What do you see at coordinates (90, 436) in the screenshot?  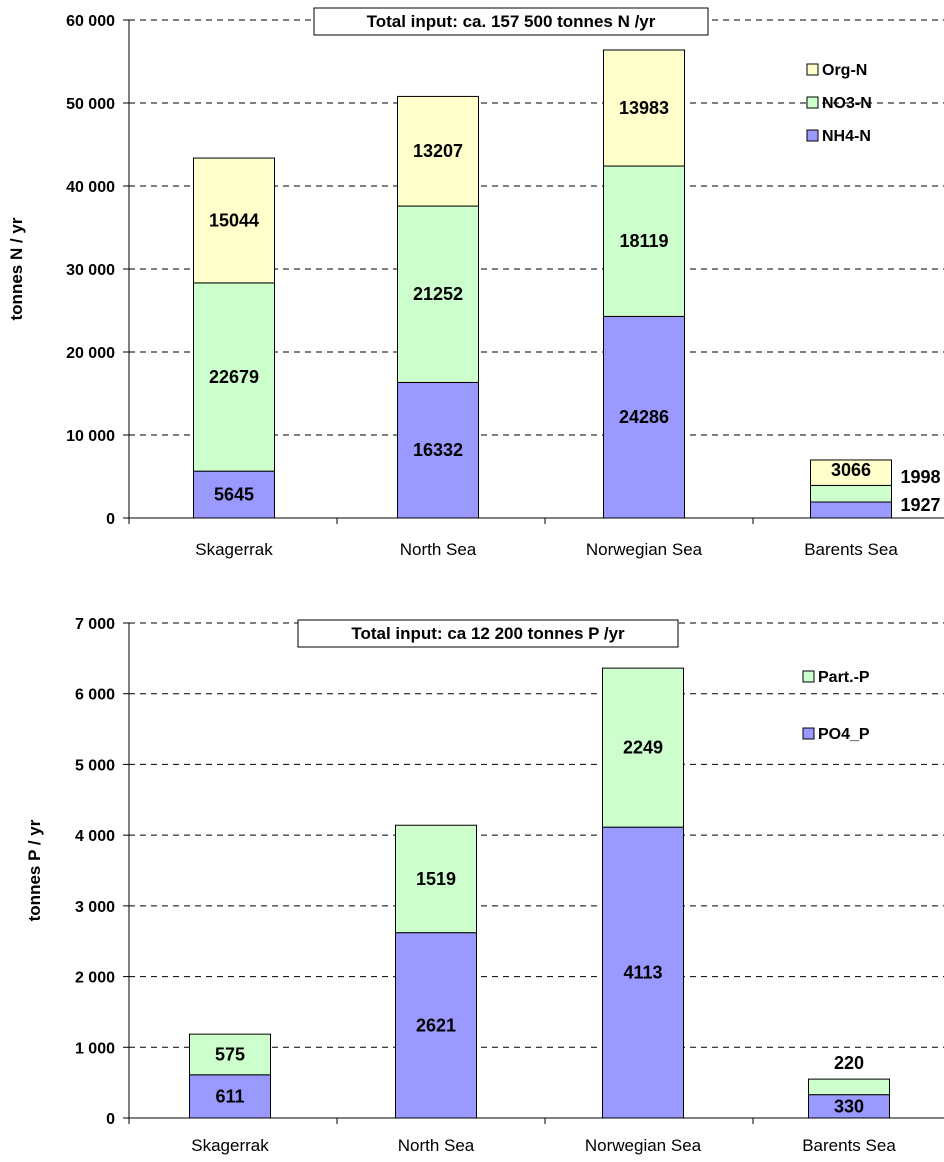 I see `y-tick-label: 10 000` at bounding box center [90, 436].